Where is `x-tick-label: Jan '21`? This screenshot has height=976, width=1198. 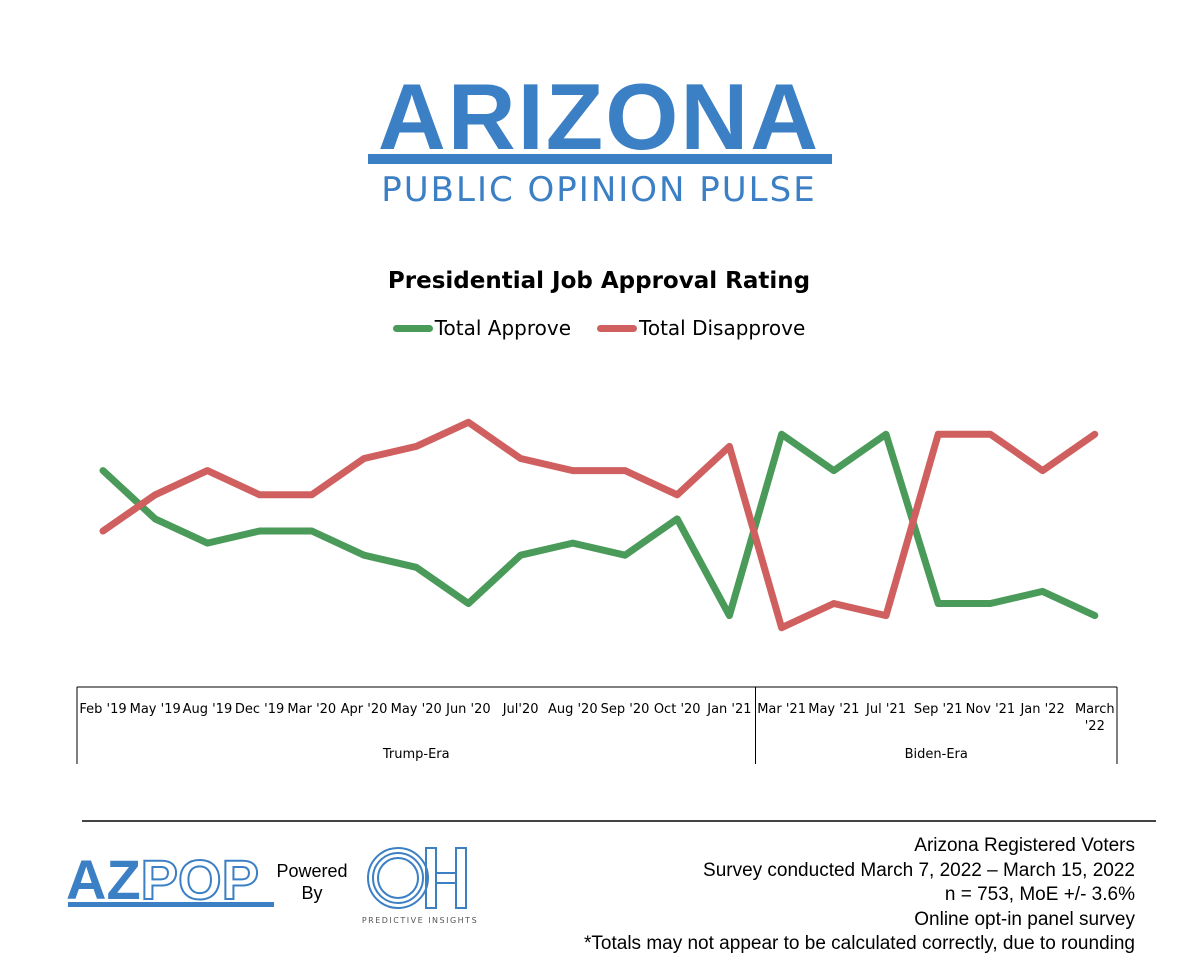 x-tick-label: Jan '21 is located at coordinates (728, 709).